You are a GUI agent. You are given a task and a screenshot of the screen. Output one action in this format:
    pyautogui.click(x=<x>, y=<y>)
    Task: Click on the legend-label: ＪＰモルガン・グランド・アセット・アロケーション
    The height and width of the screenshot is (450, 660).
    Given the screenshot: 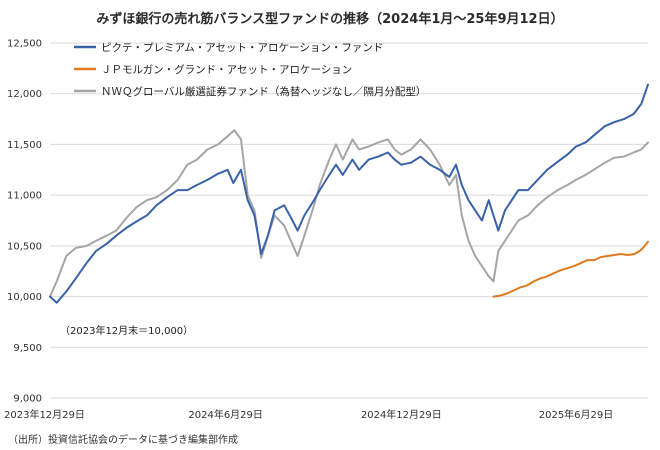 What is the action you would take?
    pyautogui.click(x=226, y=69)
    